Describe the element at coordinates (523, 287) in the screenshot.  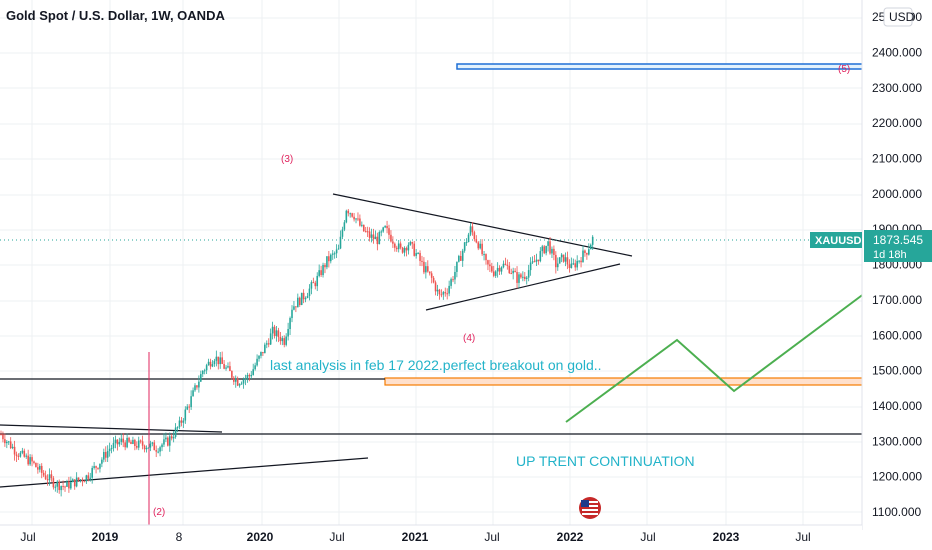
I see `triangle-lower-line-2021` at that location.